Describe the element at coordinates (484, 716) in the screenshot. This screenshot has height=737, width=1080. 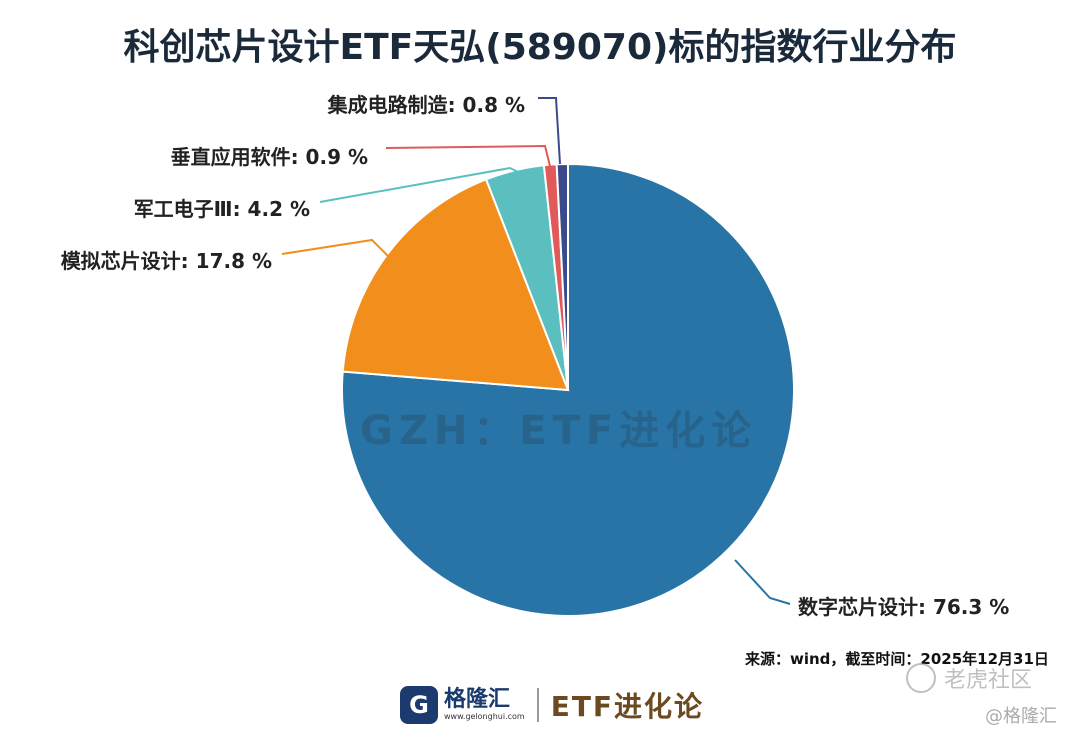
I see `logo-url: www.gelonghui.com` at that location.